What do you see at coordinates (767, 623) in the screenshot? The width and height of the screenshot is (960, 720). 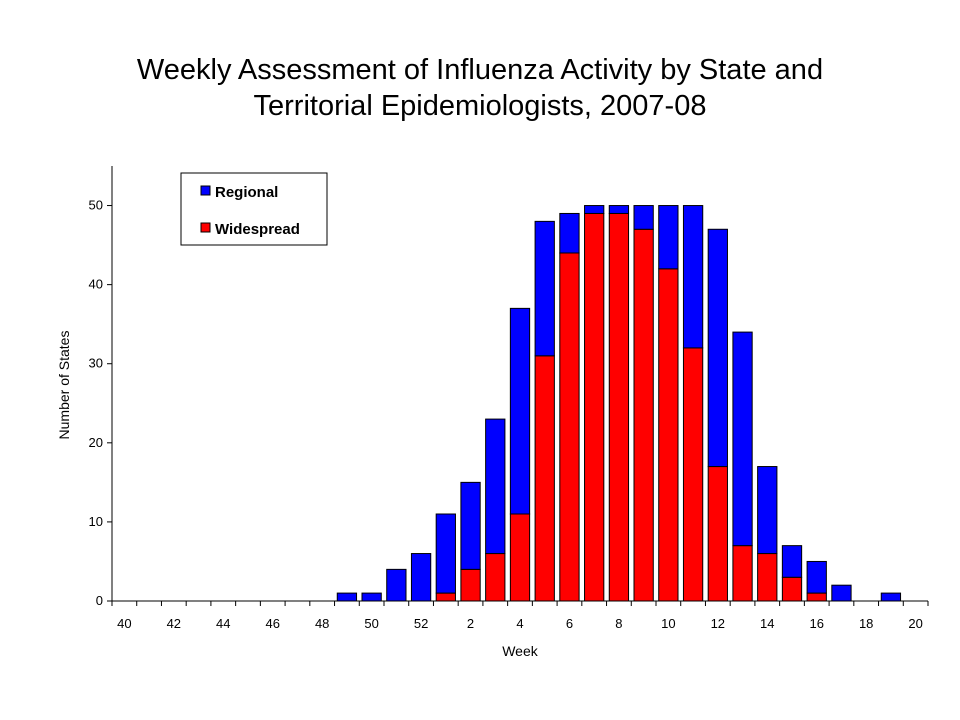 I see `x-tick-label: 14` at bounding box center [767, 623].